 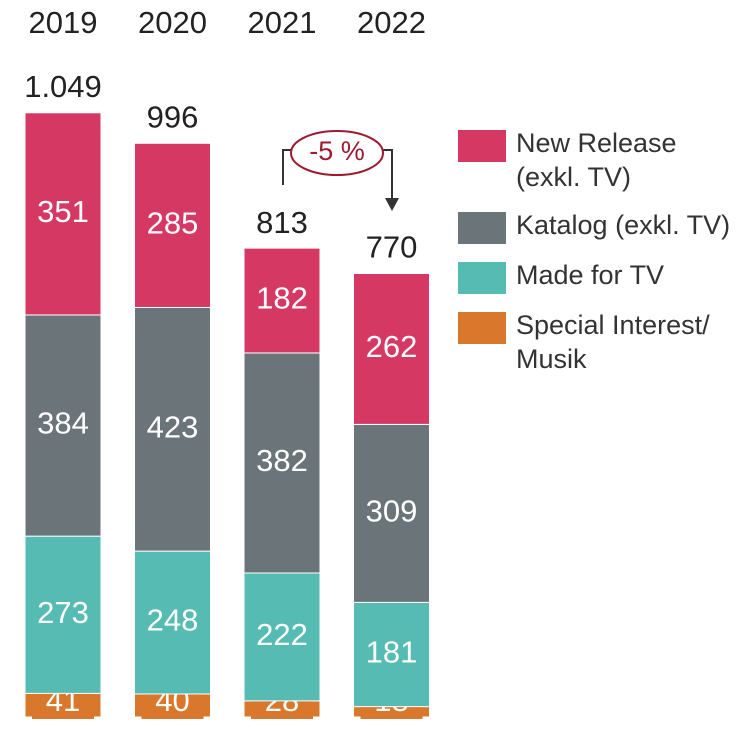 I want to click on total-label: 813, so click(x=282, y=222).